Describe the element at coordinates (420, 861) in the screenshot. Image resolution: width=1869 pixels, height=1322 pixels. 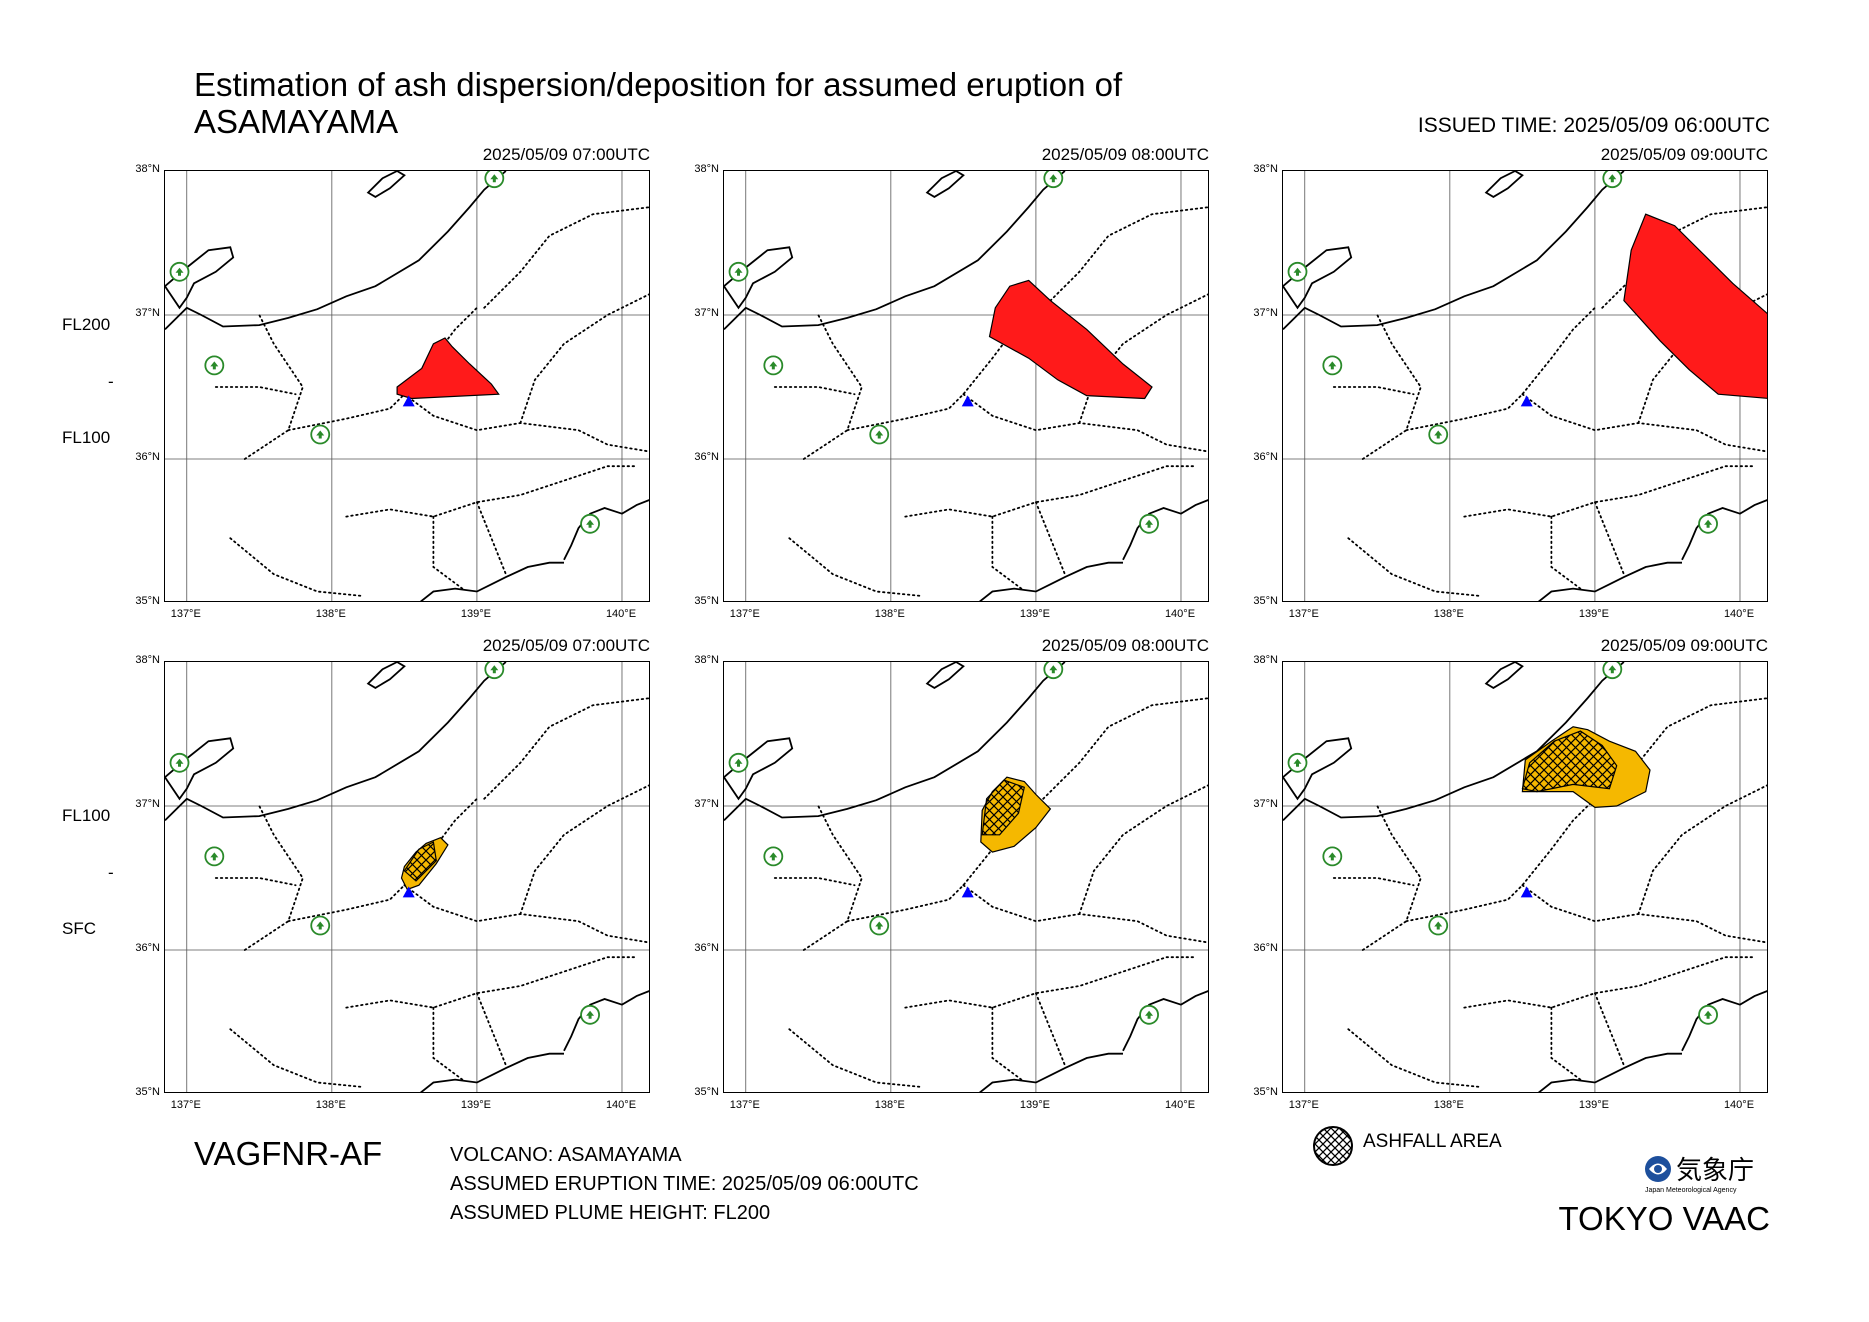
I see `ashfall-area` at that location.